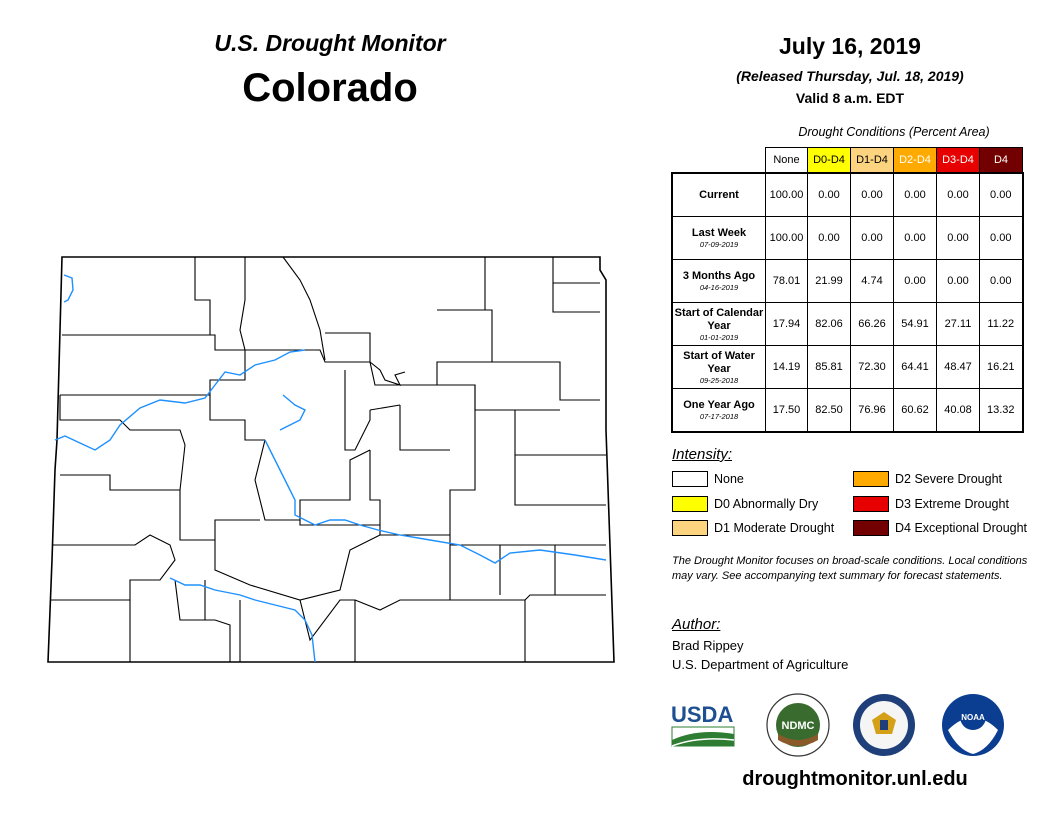 The height and width of the screenshot is (816, 1056). I want to click on cell-d0-d4: 82.50, so click(829, 410).